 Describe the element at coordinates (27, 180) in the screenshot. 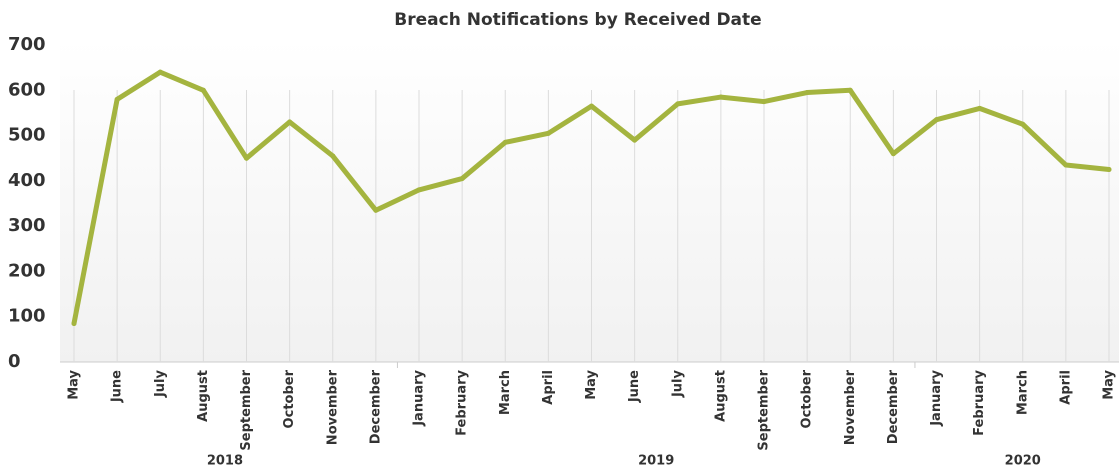

I see `y-tick-label: 400` at that location.